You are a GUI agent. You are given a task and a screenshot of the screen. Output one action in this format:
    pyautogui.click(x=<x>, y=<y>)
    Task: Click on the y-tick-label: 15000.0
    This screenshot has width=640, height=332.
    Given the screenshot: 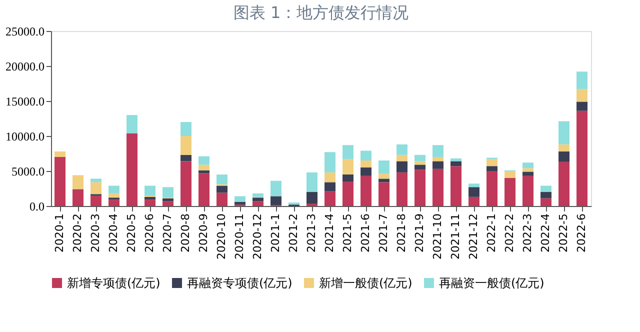 What is the action you would take?
    pyautogui.click(x=25, y=101)
    